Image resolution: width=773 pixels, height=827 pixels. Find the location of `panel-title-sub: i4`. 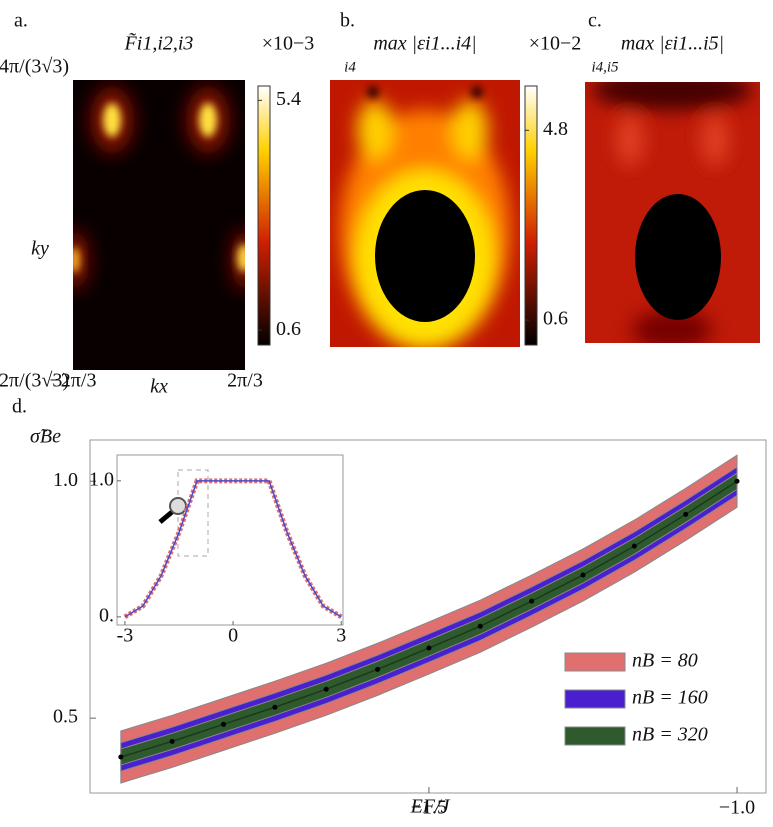

panel-title-sub: i4 is located at coordinates (350, 67).